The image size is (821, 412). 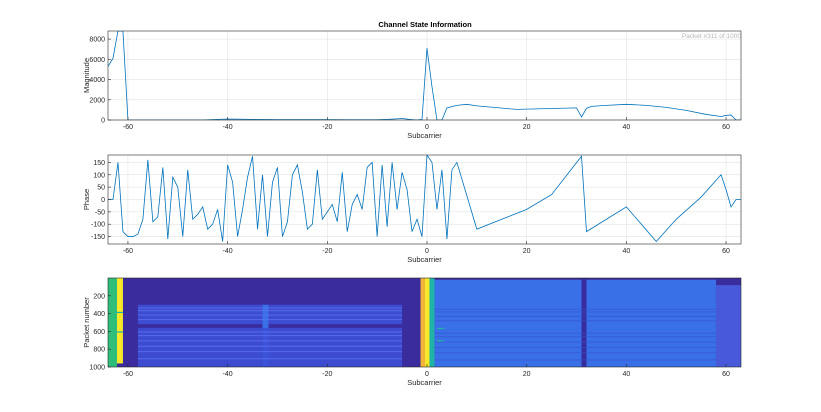 I want to click on y-axis-label: Phase, so click(x=86, y=199).